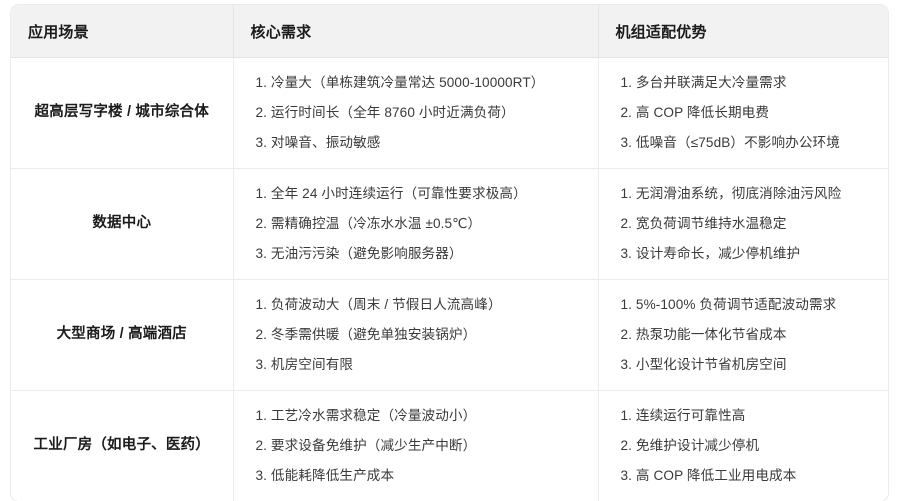 Image resolution: width=902 pixels, height=501 pixels. Describe the element at coordinates (420, 254) in the screenshot. I see `list-item: 3. 无油污污染（避免影响服务器）` at that location.